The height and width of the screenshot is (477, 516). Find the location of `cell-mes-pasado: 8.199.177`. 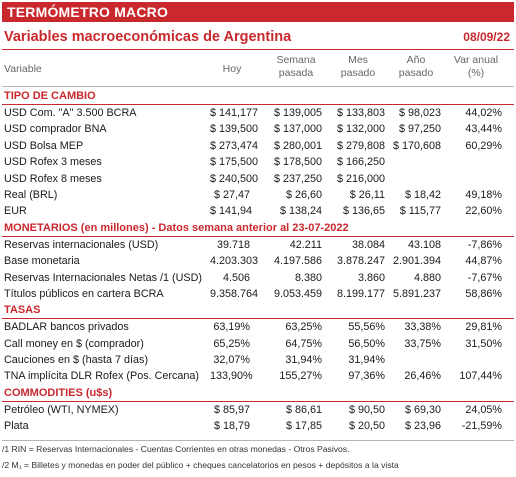

cell-mes-pasado: 8.199.177 is located at coordinates (360, 293).